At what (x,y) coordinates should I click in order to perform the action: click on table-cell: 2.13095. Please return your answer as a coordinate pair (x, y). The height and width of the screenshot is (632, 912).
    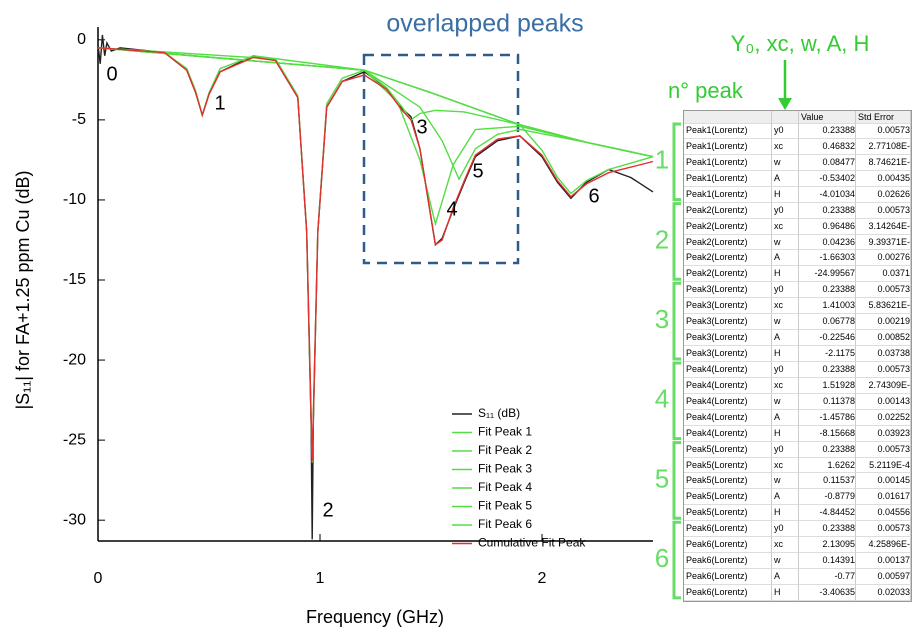
    Looking at the image, I should click on (827, 545).